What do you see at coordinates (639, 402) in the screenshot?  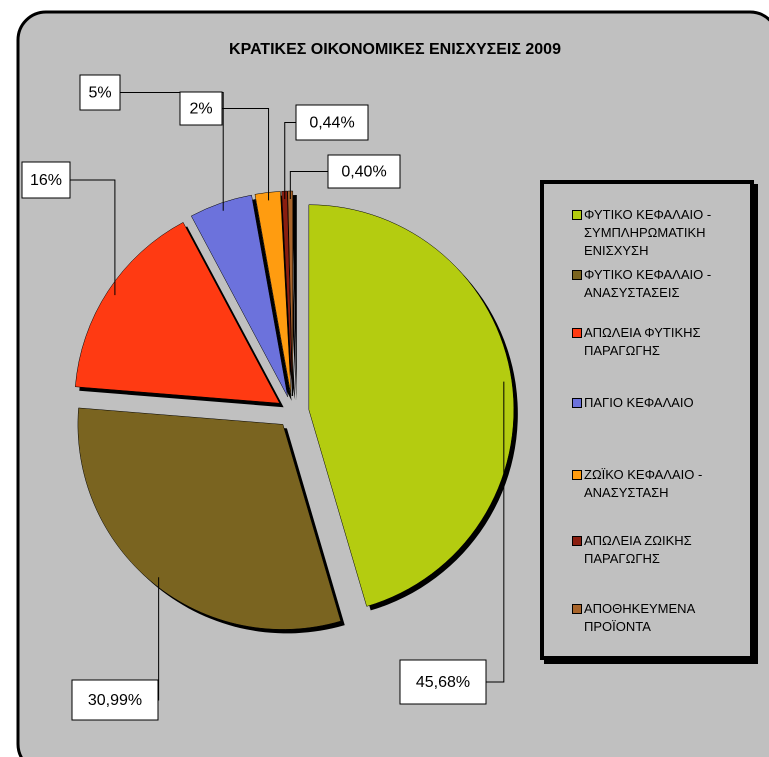 I see `legend-label: ΠΑΓΙΟ ΚΕΦΑΛΑΙΟ` at bounding box center [639, 402].